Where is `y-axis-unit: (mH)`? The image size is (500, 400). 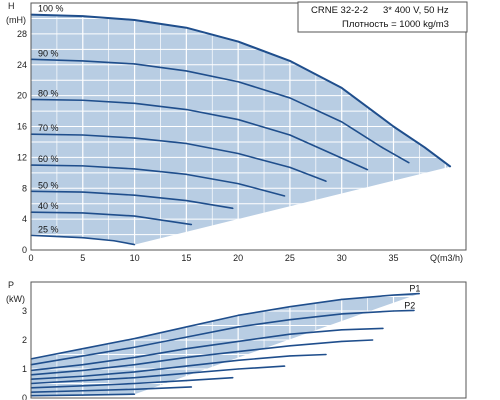
y-axis-unit: (mH) is located at coordinates (16, 20).